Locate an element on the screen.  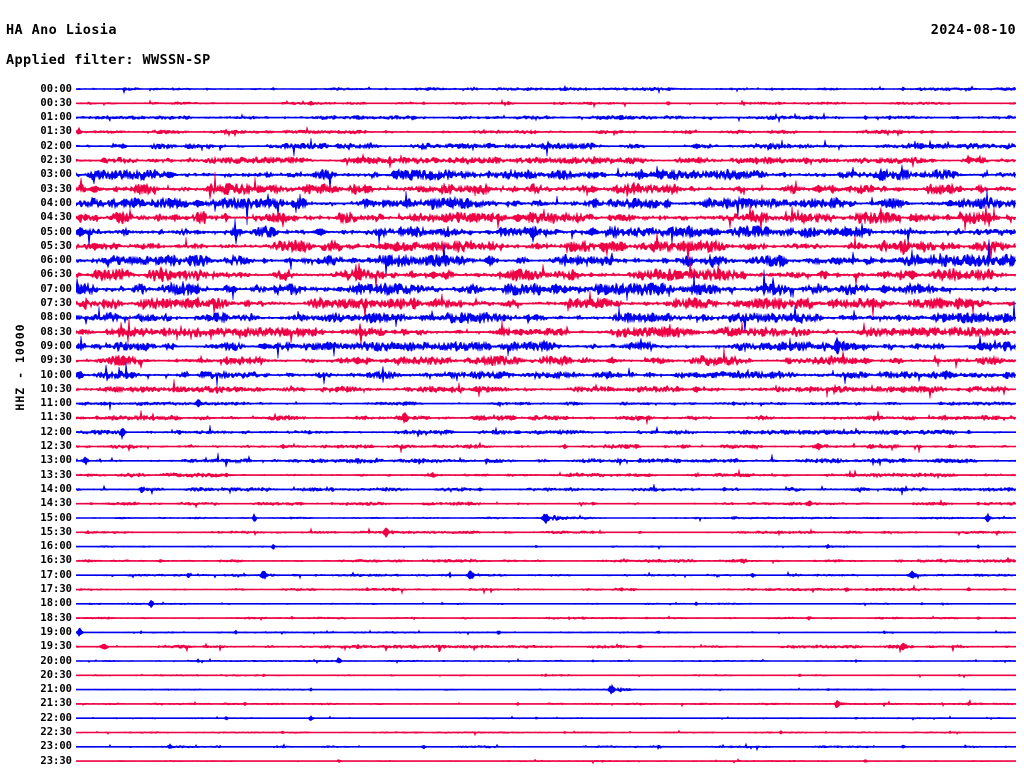
time-label: 23:00 is located at coordinates (56, 746).